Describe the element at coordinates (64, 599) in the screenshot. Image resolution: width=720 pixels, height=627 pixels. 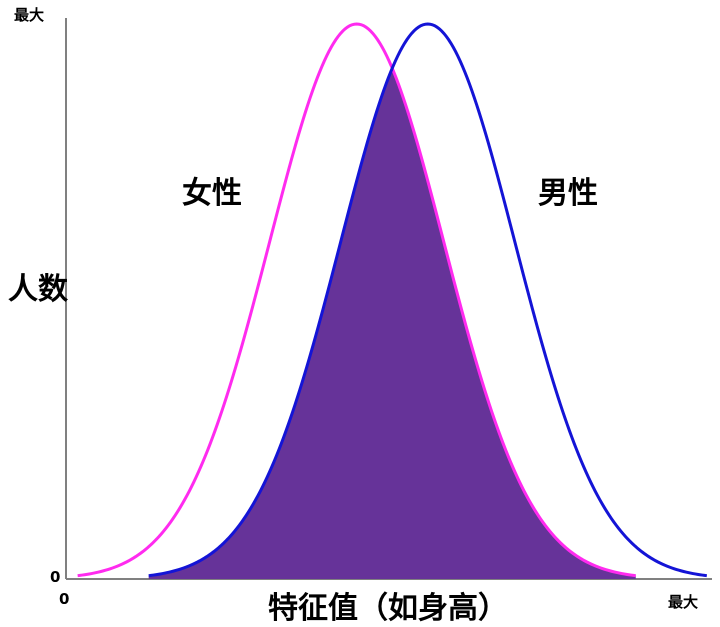
I see `x-tick-zero: 0` at that location.